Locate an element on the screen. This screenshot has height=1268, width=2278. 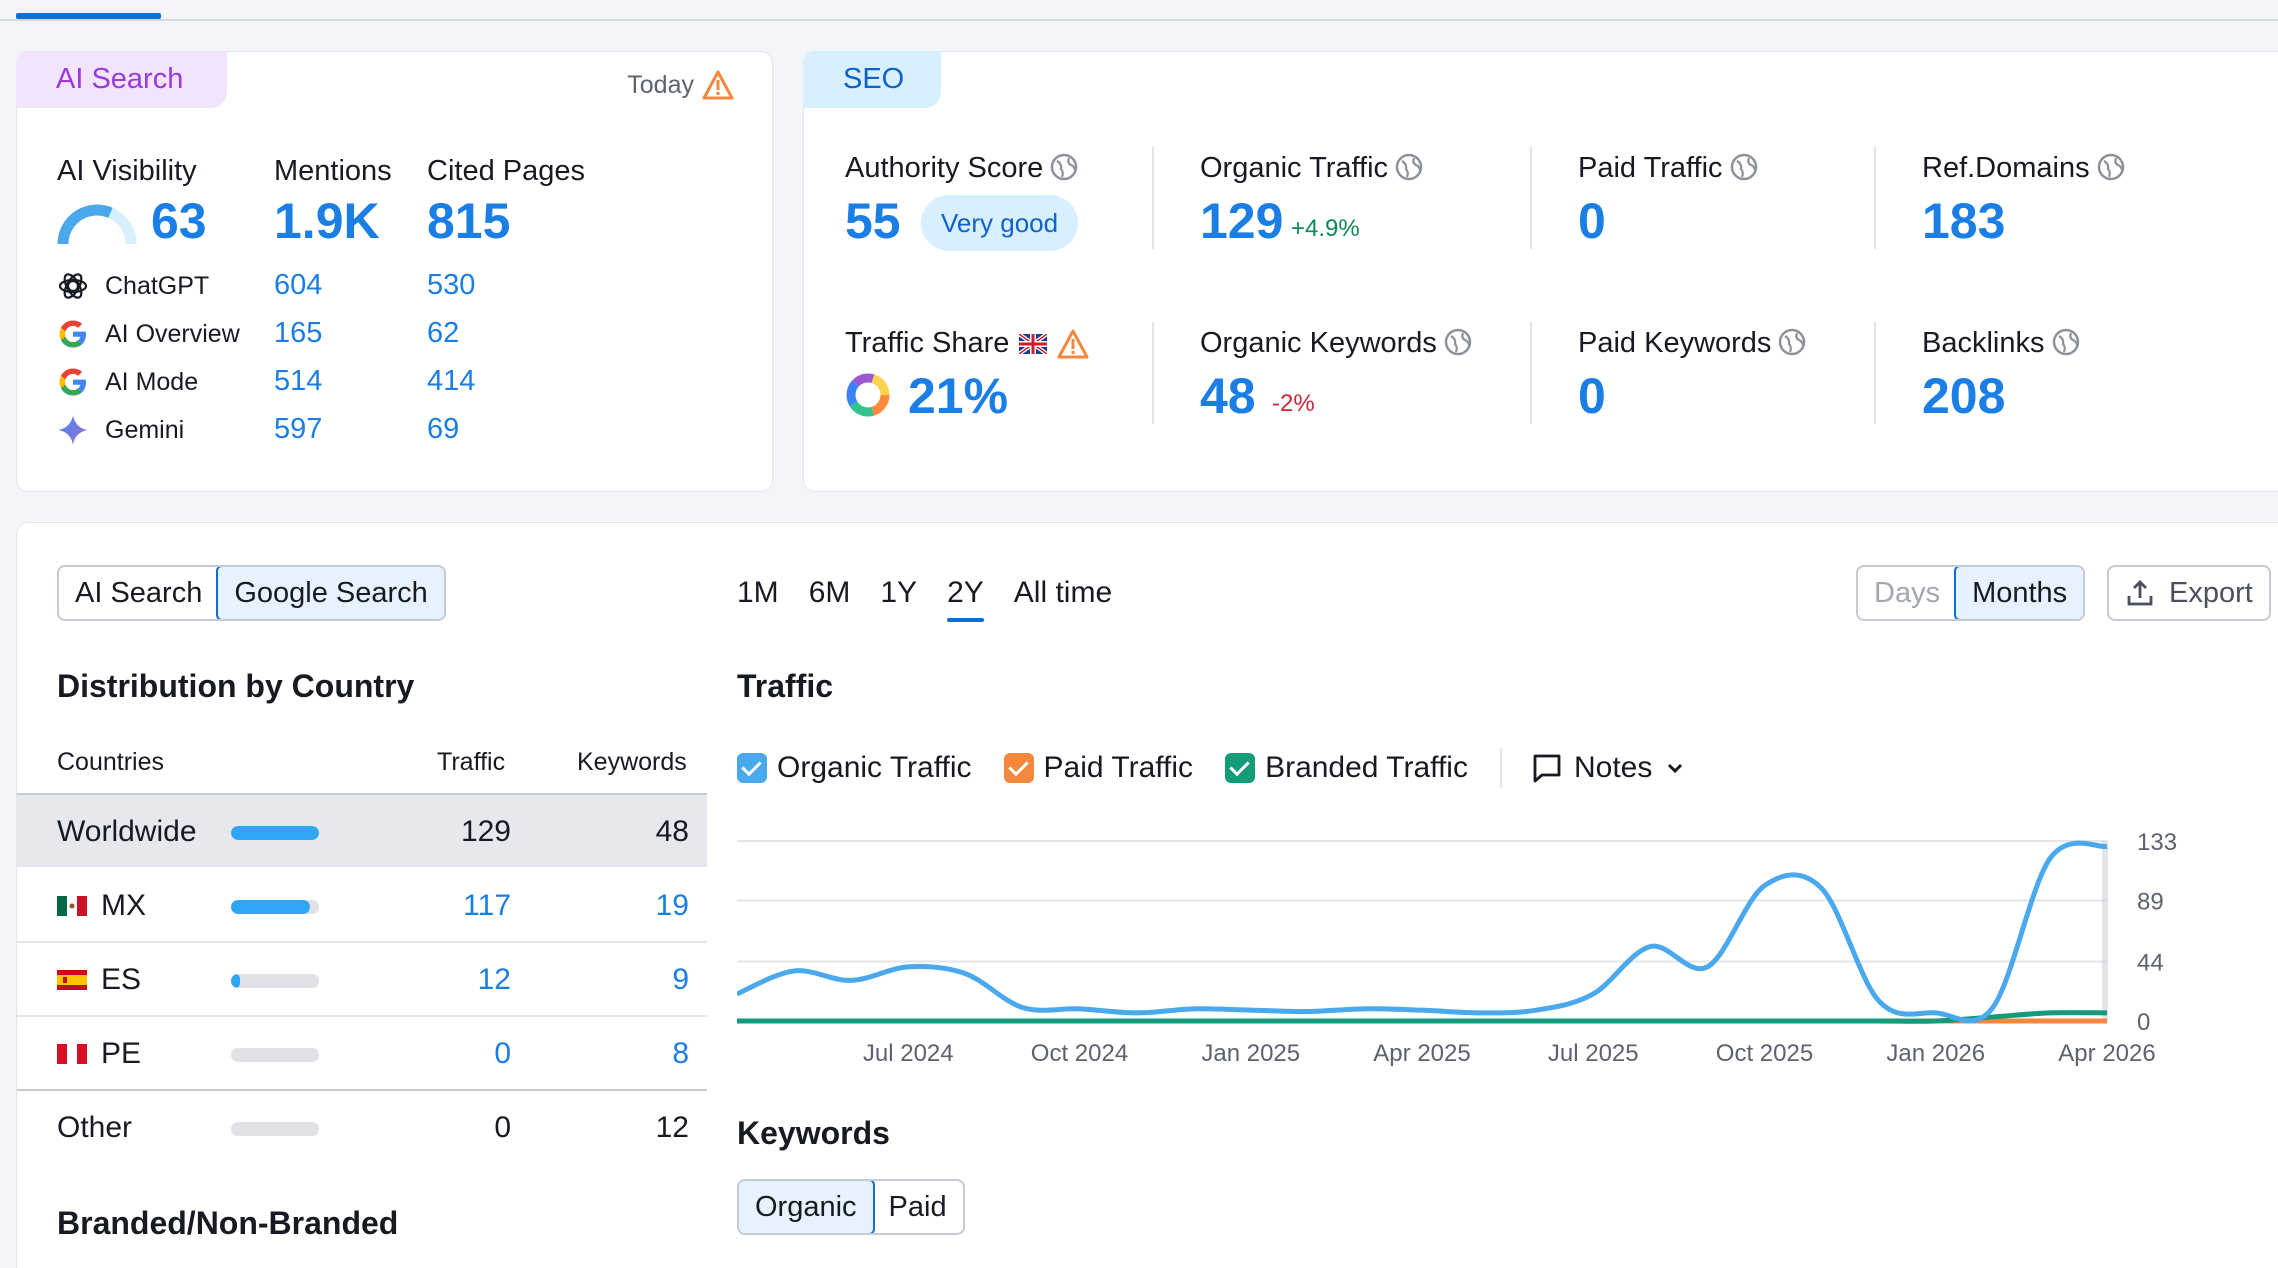
country-keywords: 19 is located at coordinates (672, 905).